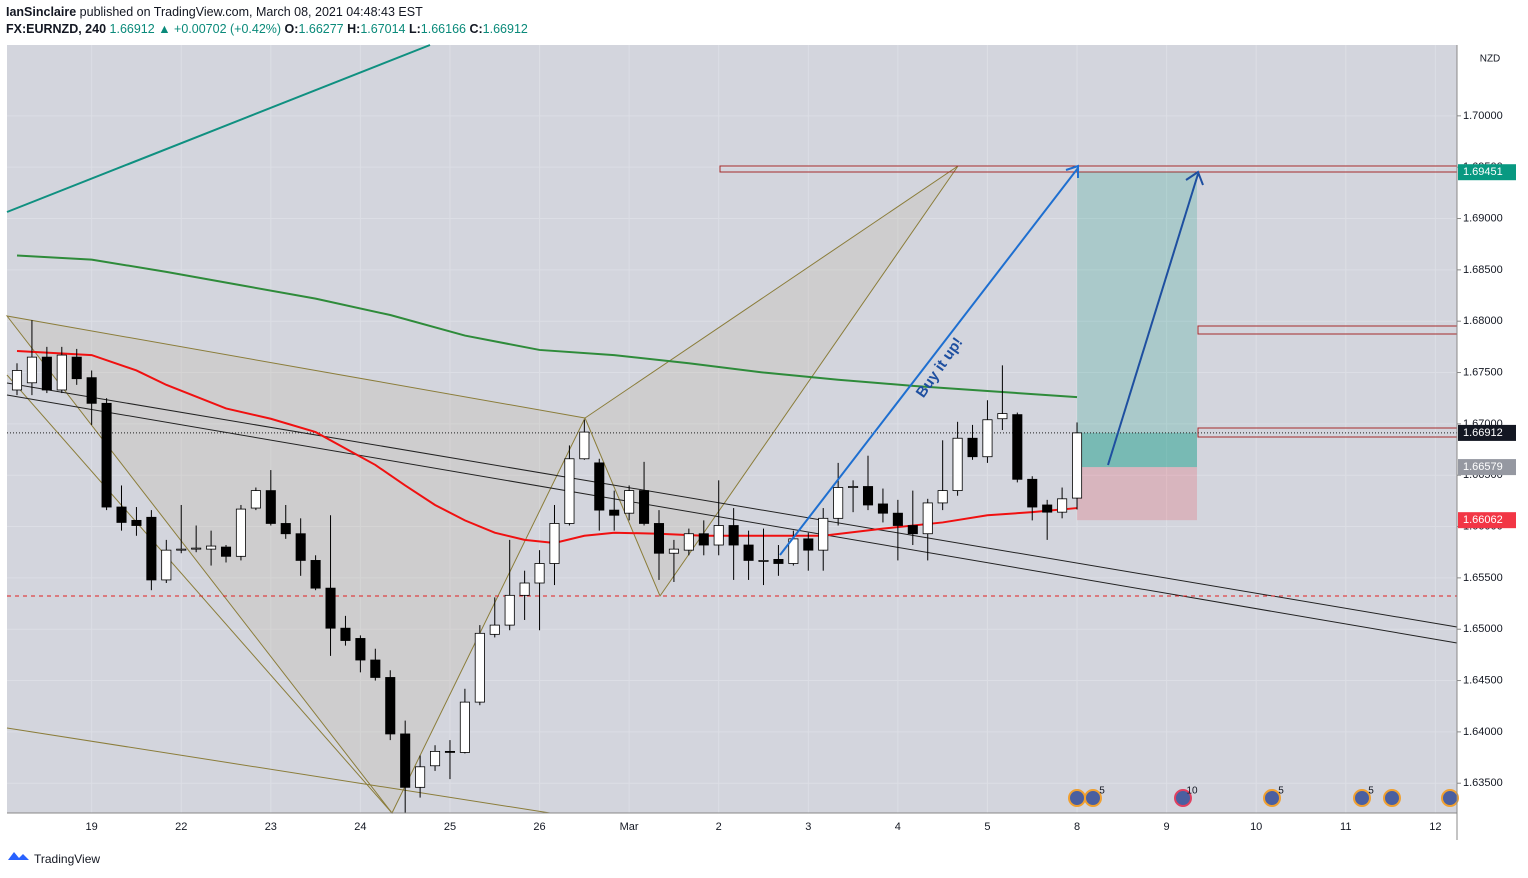 Image resolution: width=1528 pixels, height=878 pixels. What do you see at coordinates (360, 827) in the screenshot?
I see `x-tick-label: 24` at bounding box center [360, 827].